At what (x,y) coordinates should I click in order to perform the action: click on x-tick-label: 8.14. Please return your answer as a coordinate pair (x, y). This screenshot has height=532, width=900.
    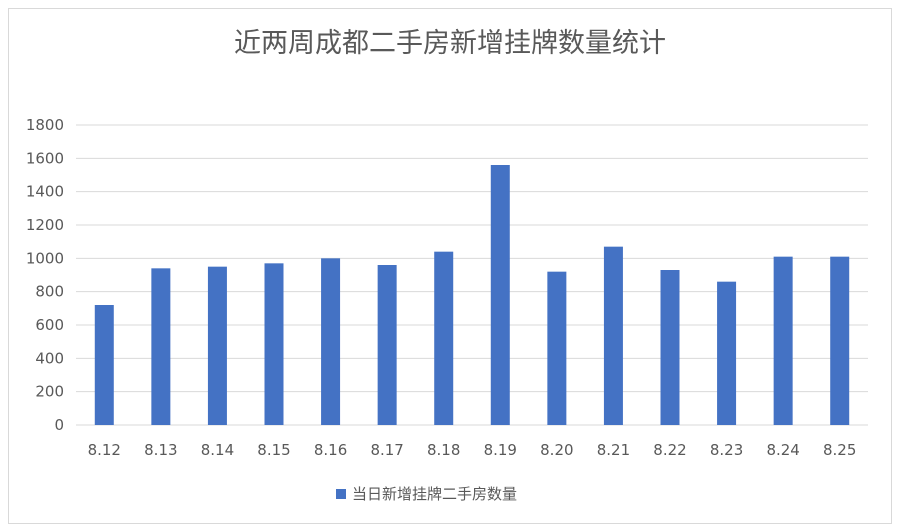
    Looking at the image, I should click on (217, 450).